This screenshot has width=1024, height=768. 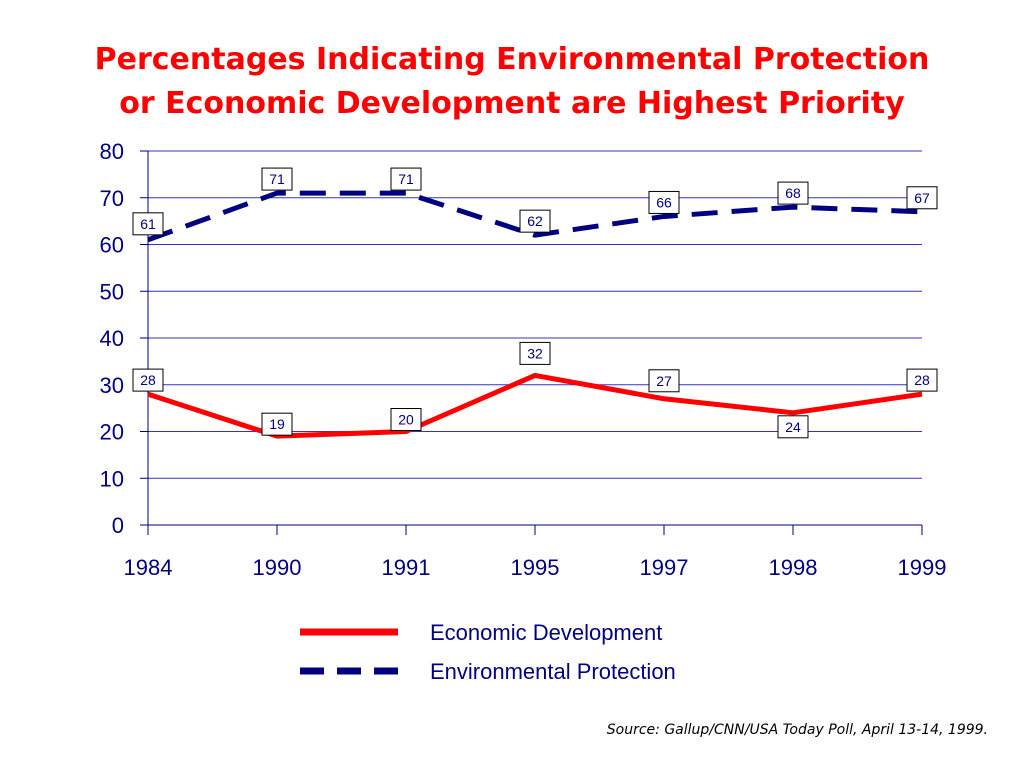 I want to click on x-tick-label-1998: 1998, so click(x=793, y=567).